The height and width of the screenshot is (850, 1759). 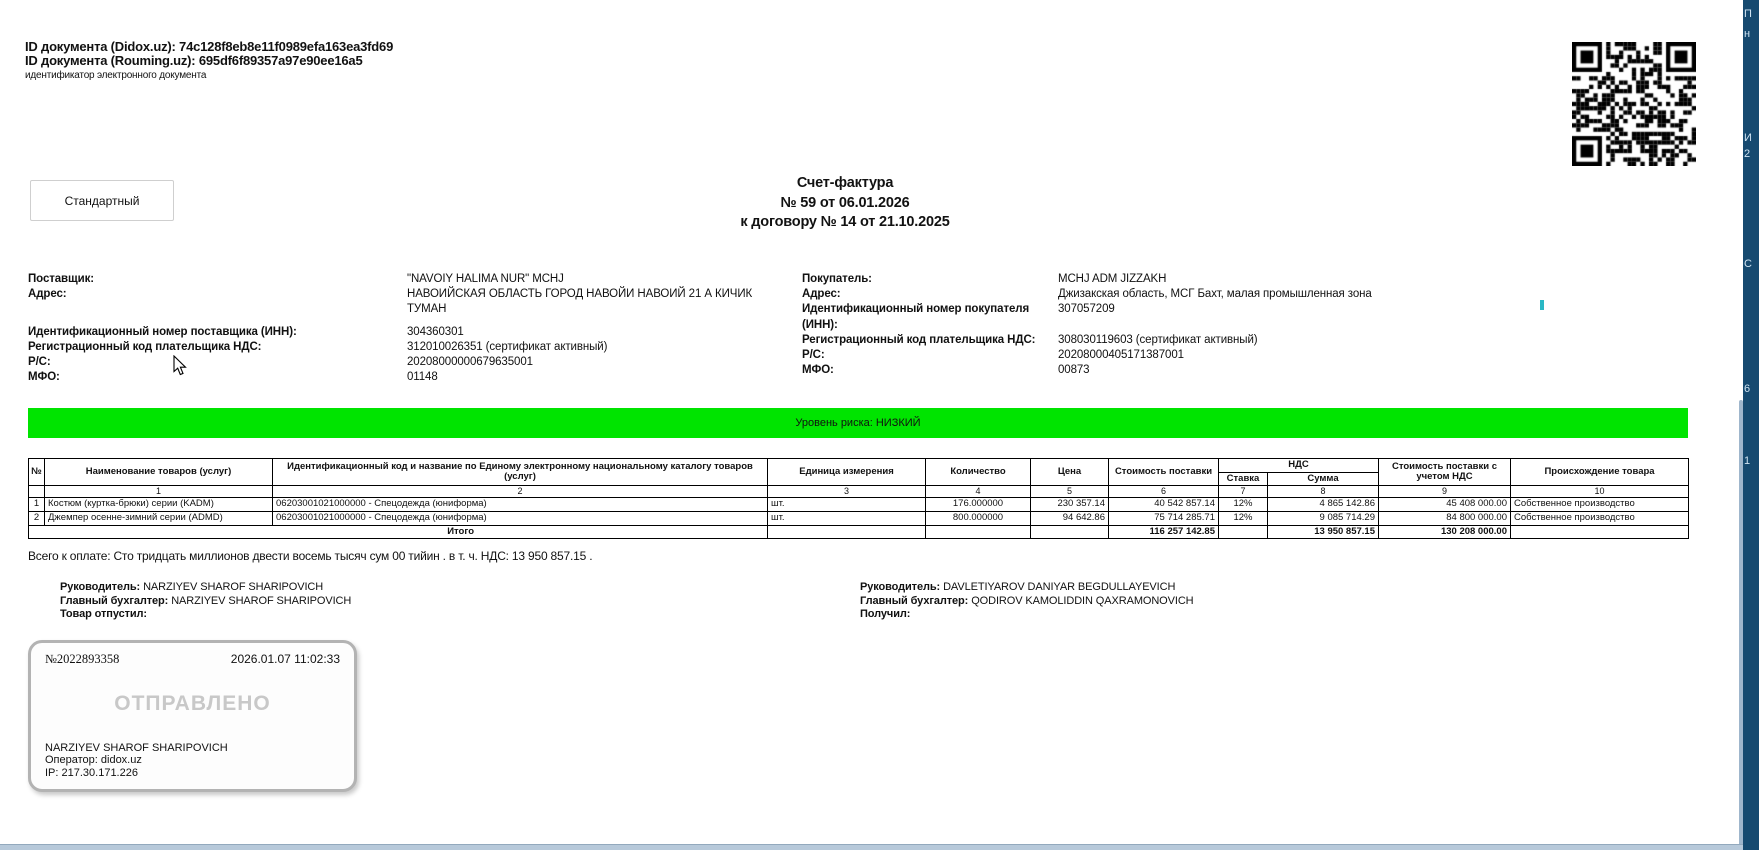 What do you see at coordinates (435, 331) in the screenshot?
I see `supplier-inn: 304360301` at bounding box center [435, 331].